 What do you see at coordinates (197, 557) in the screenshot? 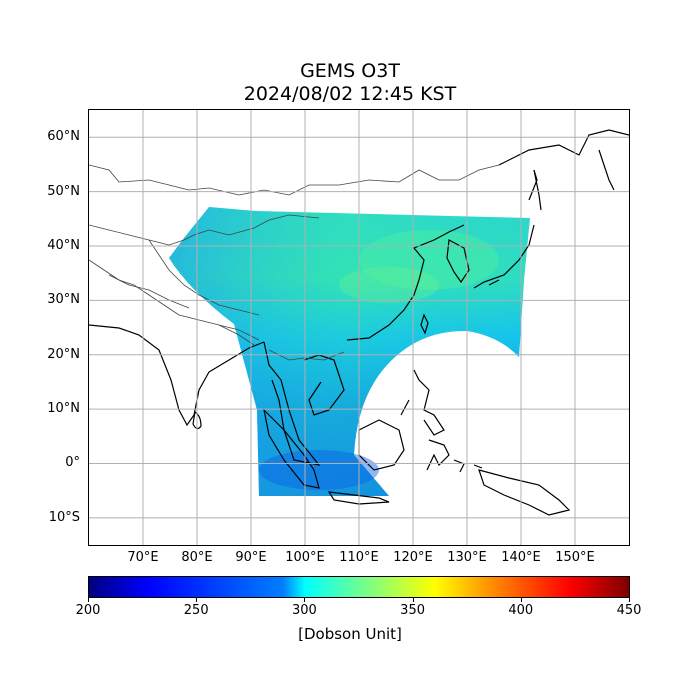
I see `longitude-label: 80°E` at bounding box center [197, 557].